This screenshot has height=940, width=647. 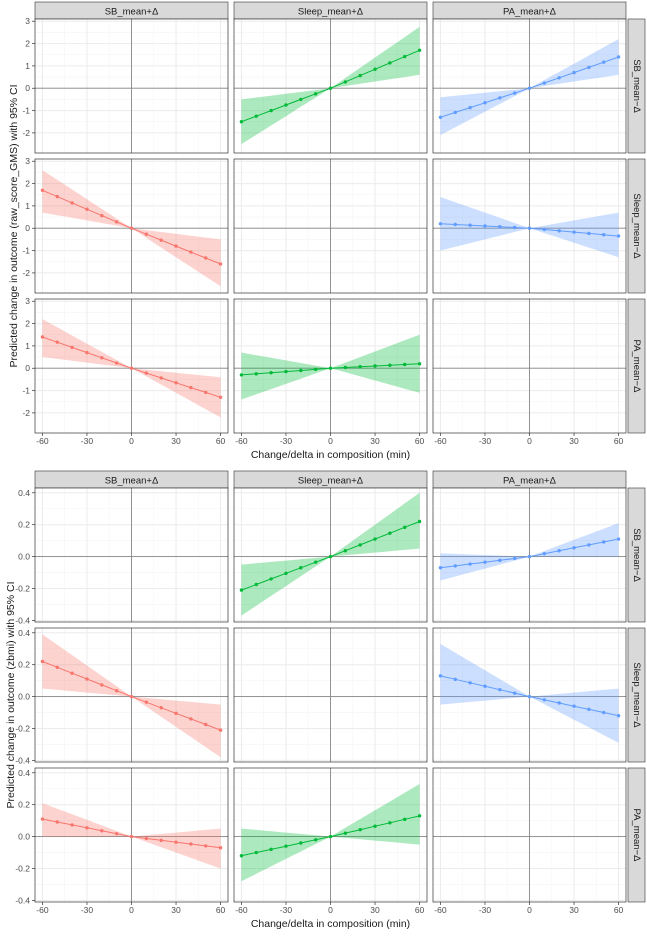 I want to click on facet-row-label: Sleep_mean−Δ, so click(x=636, y=695).